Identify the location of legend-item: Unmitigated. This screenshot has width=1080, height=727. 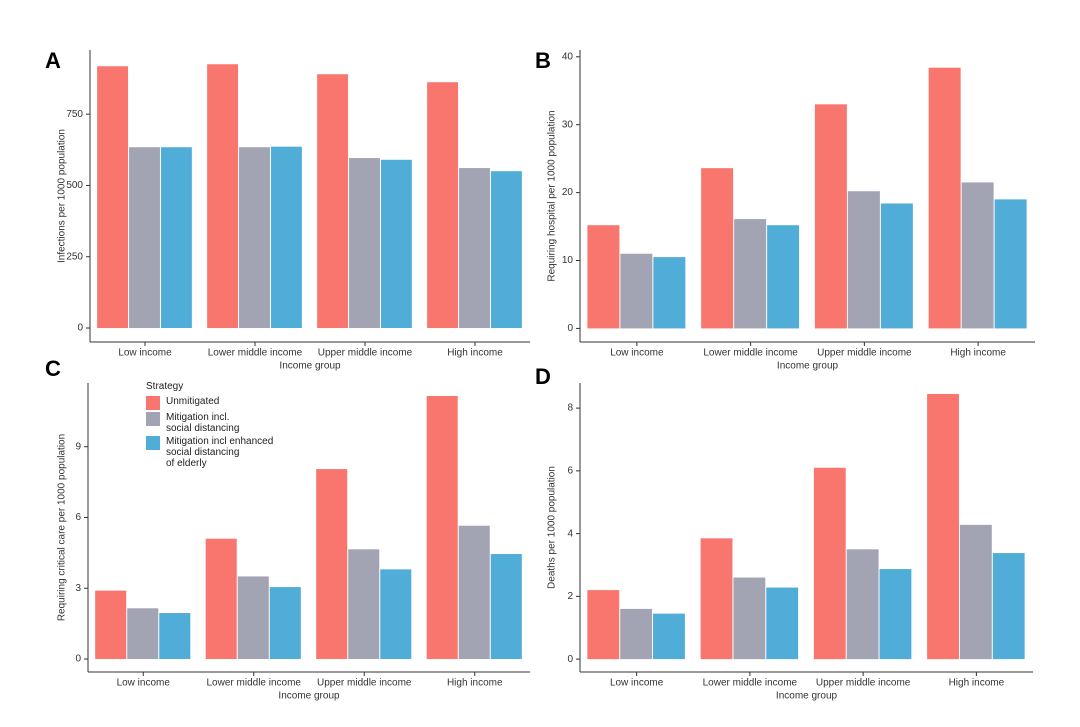
(209, 403).